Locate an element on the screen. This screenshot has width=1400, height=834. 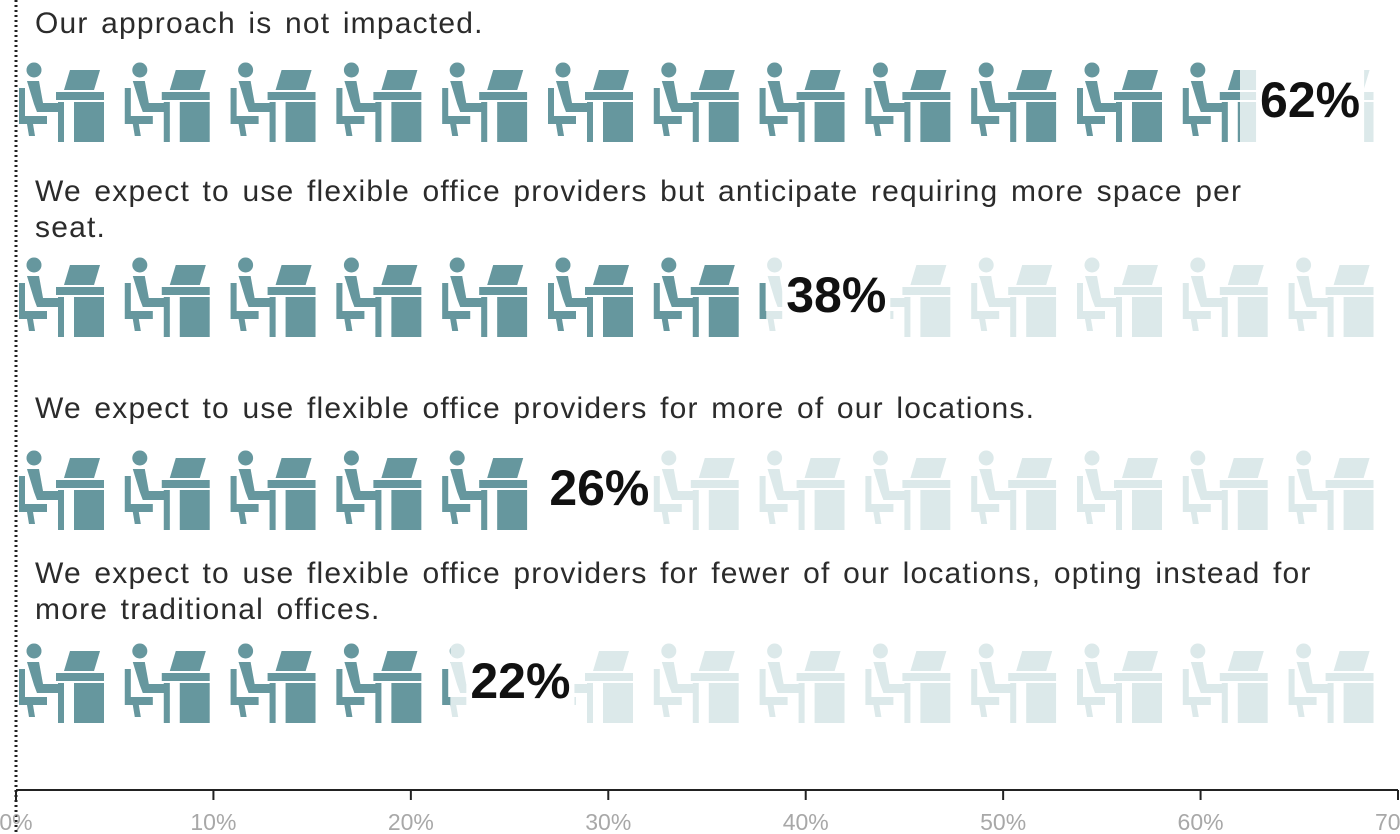
value-label: 26% is located at coordinates (599, 488).